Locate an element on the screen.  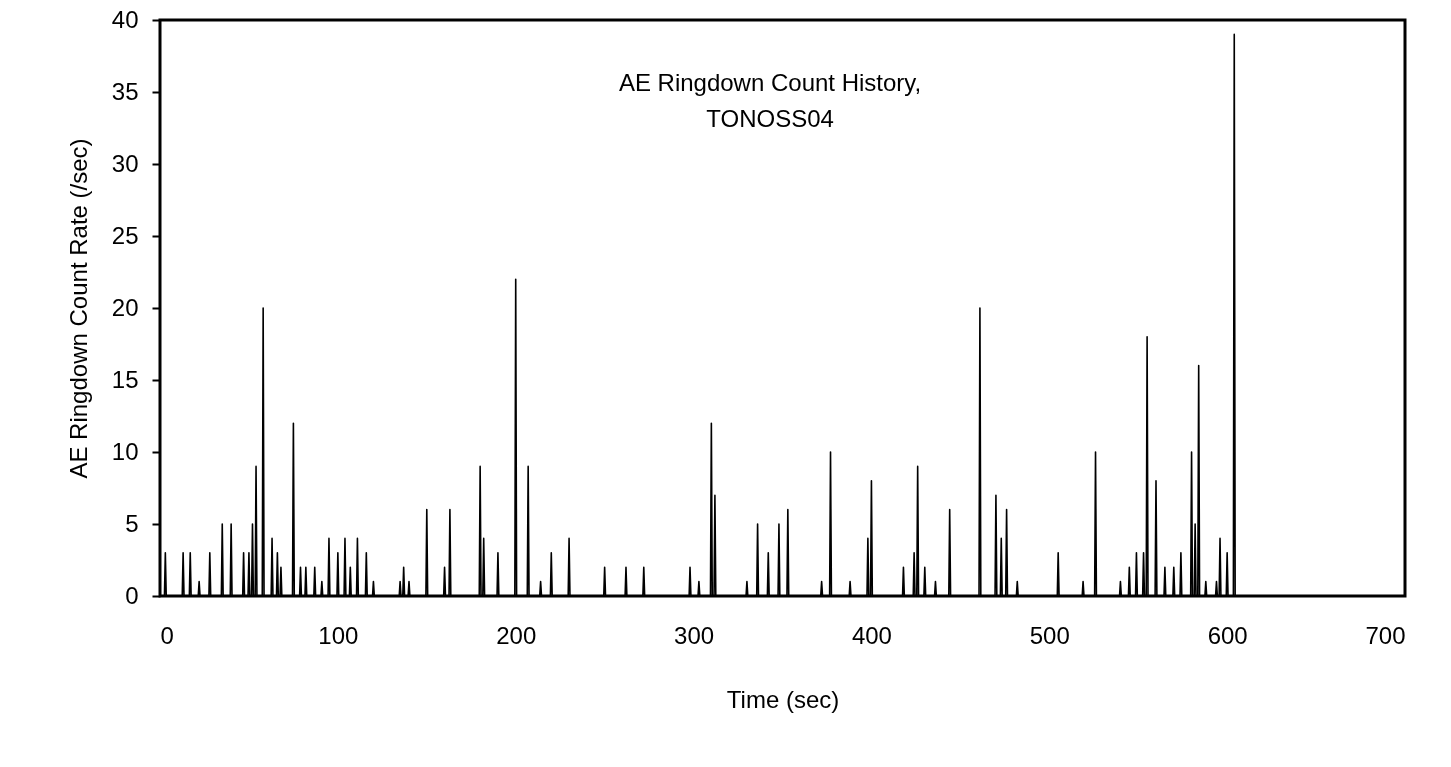
y-axis-title: AE Ringdown Count Rate (/sec) is located at coordinates (78, 308).